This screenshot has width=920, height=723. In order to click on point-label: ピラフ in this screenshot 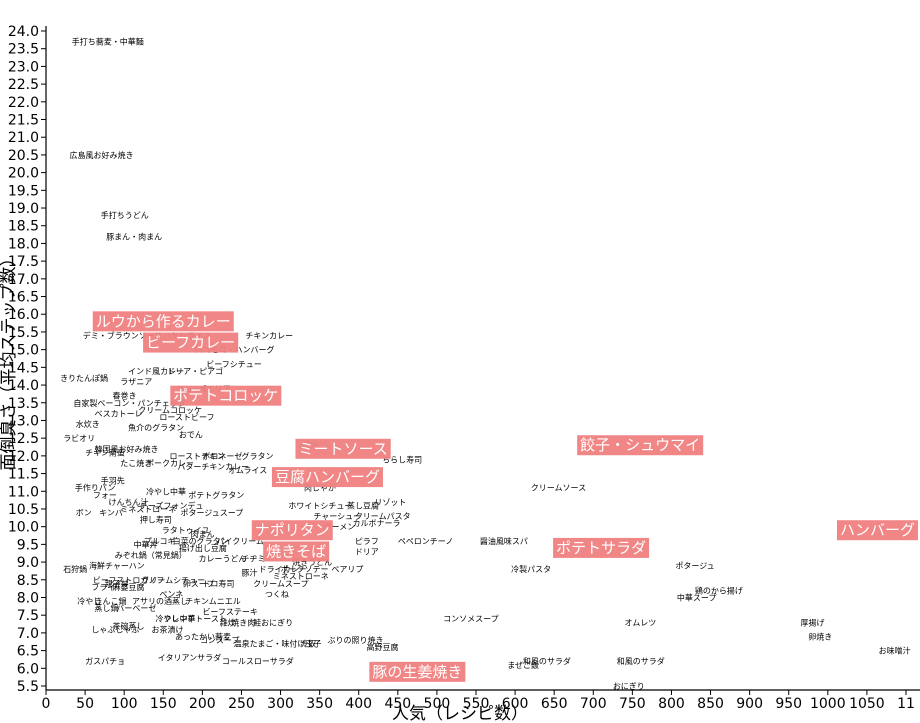, I will do `click(367, 541)`.